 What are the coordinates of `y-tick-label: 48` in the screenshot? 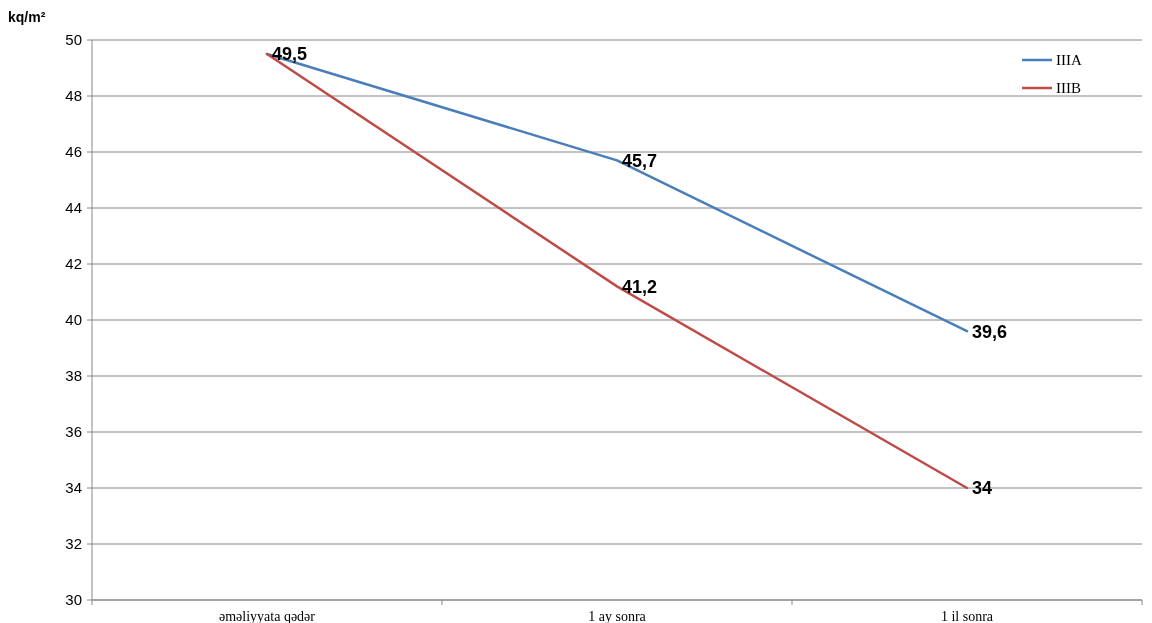 It's located at (73, 96).